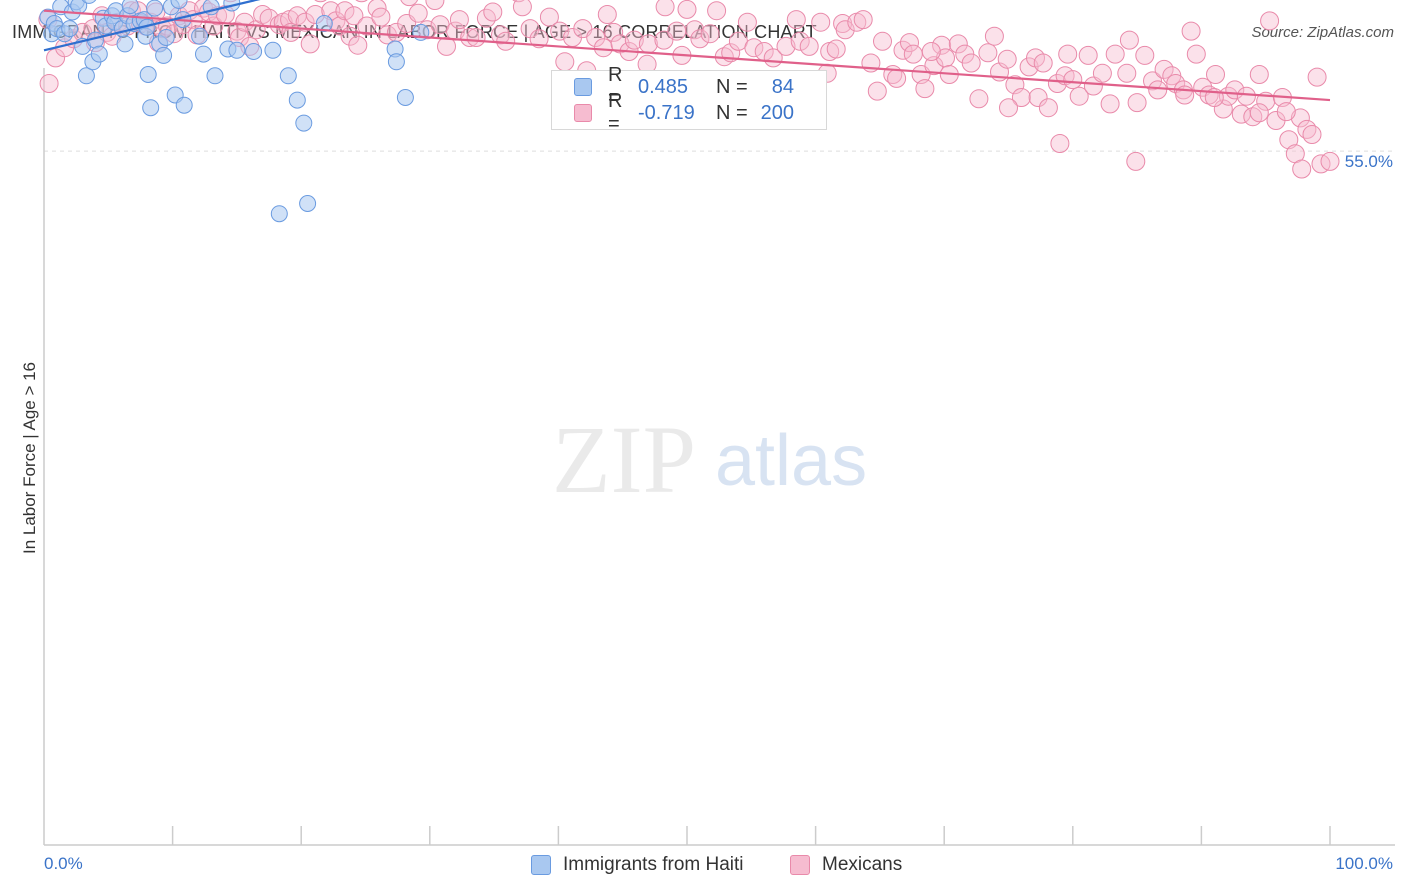 The height and width of the screenshot is (892, 1406). Describe the element at coordinates (1364, 863) in the screenshot. I see `x-tick-label-max: 100.0%` at that location.